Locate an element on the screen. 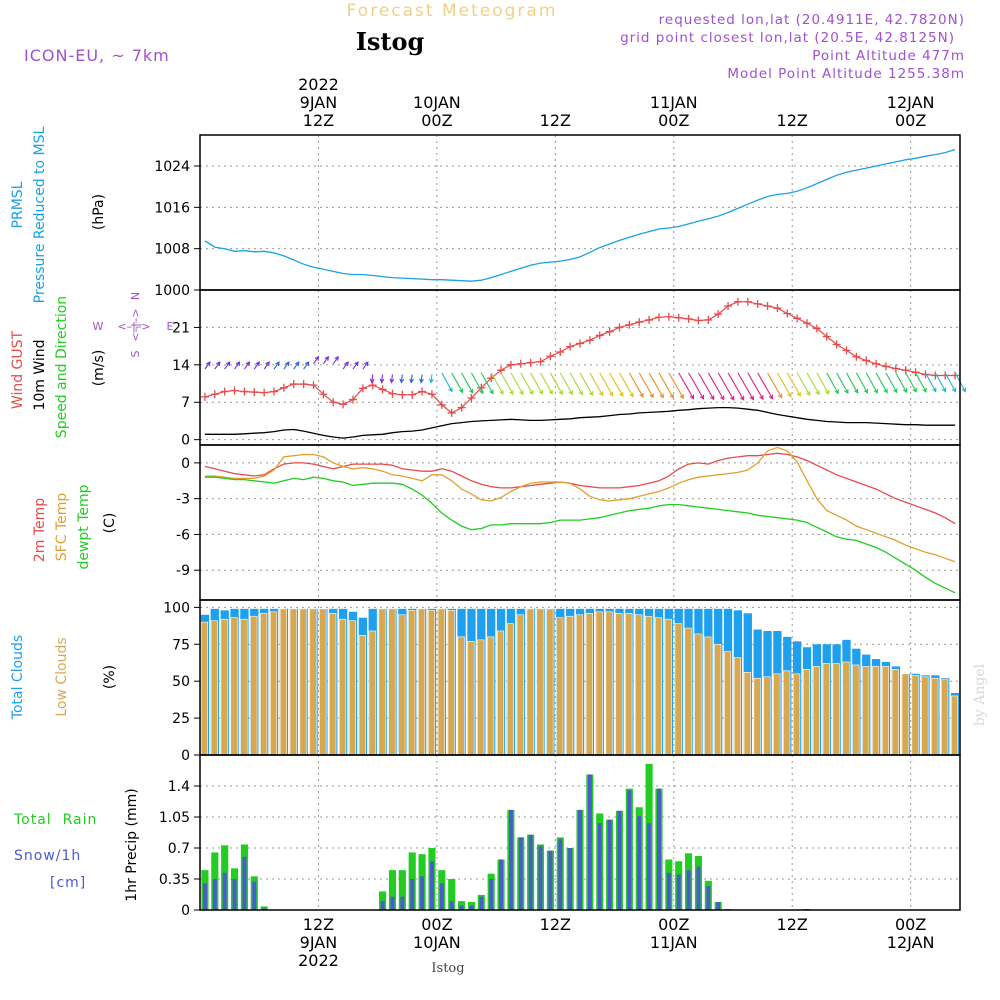  compass-s: S is located at coordinates (135, 353).